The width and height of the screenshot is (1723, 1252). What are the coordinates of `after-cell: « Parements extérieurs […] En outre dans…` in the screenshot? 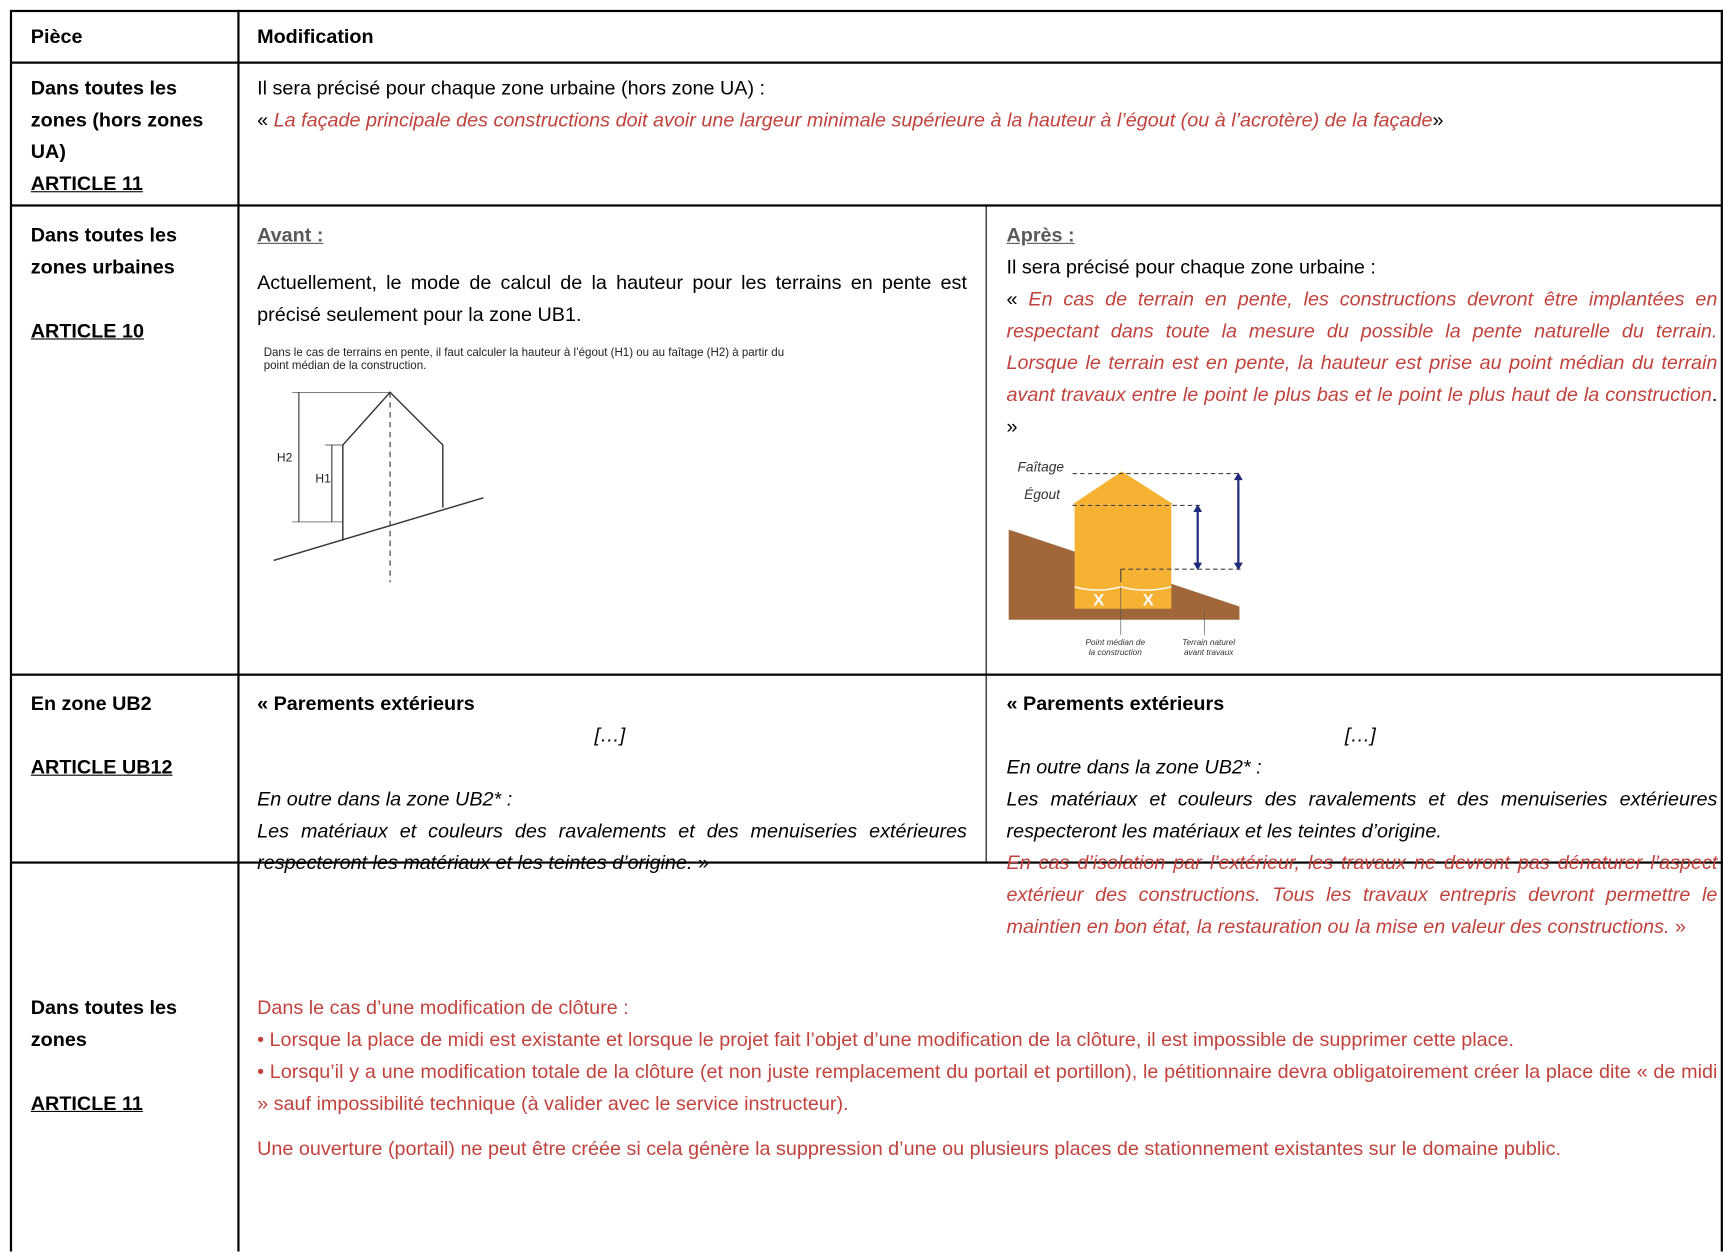 It's located at (1362, 815).